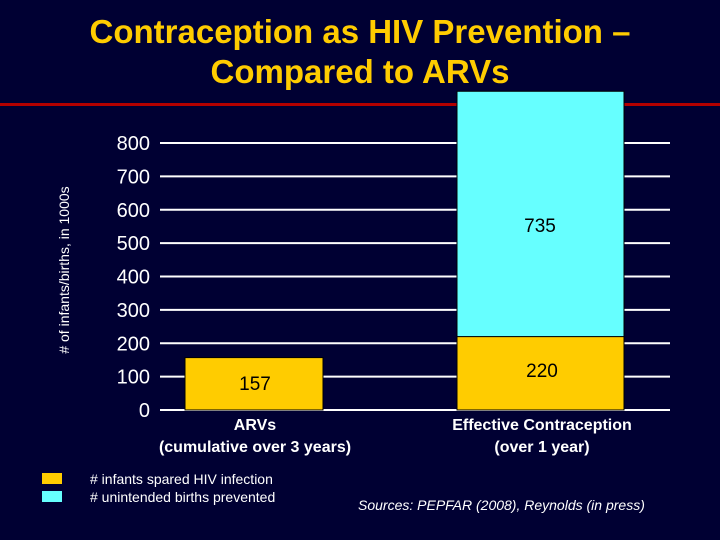 This screenshot has height=540, width=720. Describe the element at coordinates (144, 411) in the screenshot. I see `y-tick-label: 0` at that location.